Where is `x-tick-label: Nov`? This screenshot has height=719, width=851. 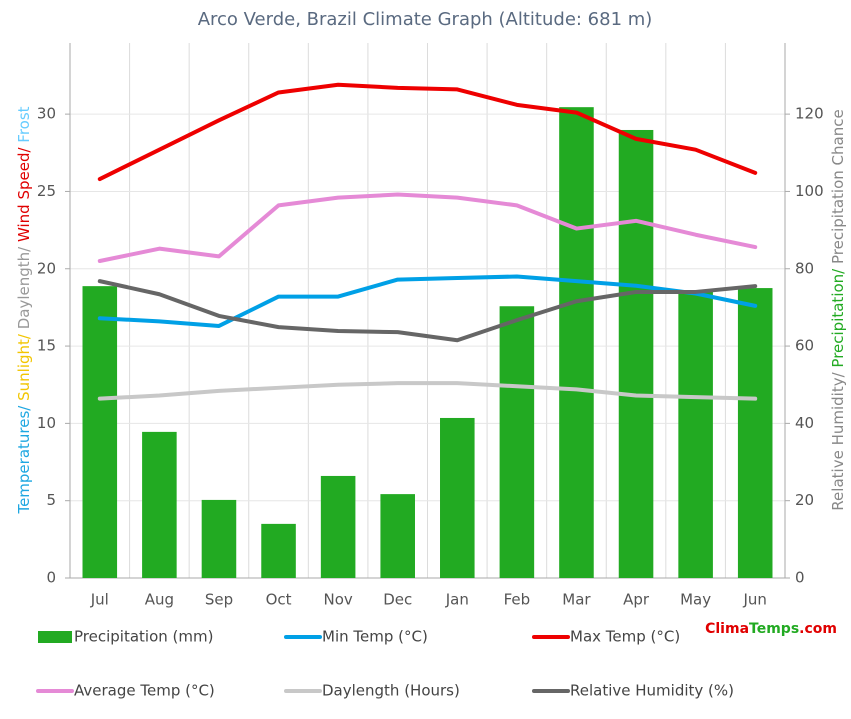
x-tick-label: Nov is located at coordinates (337, 600).